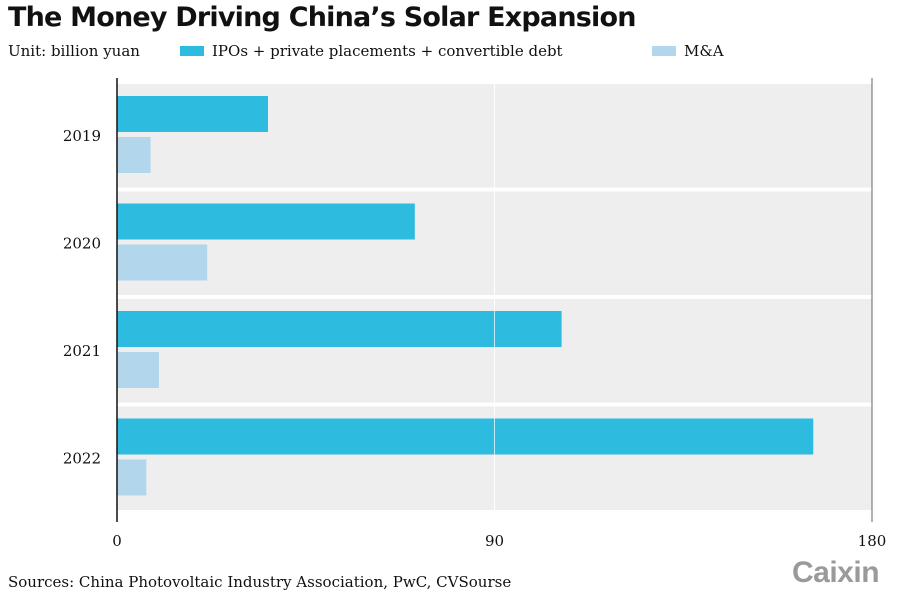 The image size is (900, 599). I want to click on y-tick-label: 2022, so click(82, 458).